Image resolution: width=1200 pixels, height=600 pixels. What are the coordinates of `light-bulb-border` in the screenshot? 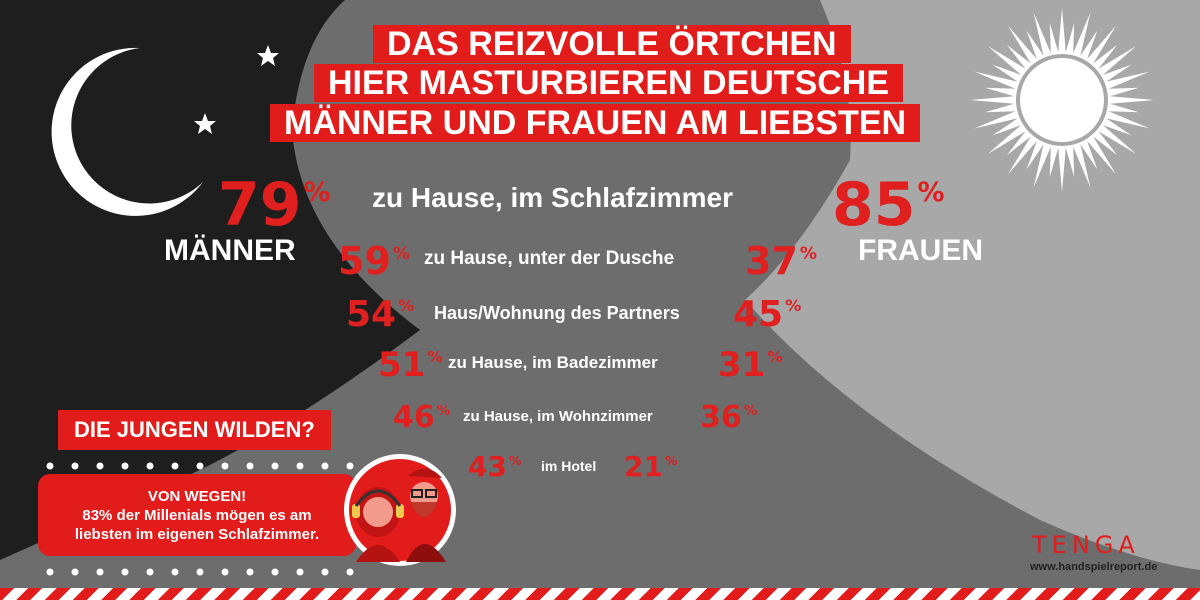 It's located at (197, 519).